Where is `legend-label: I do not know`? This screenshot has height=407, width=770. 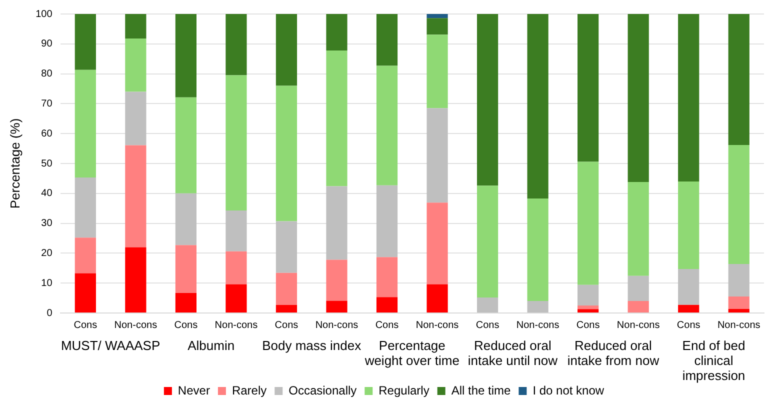 legend-label: I do not know is located at coordinates (568, 390).